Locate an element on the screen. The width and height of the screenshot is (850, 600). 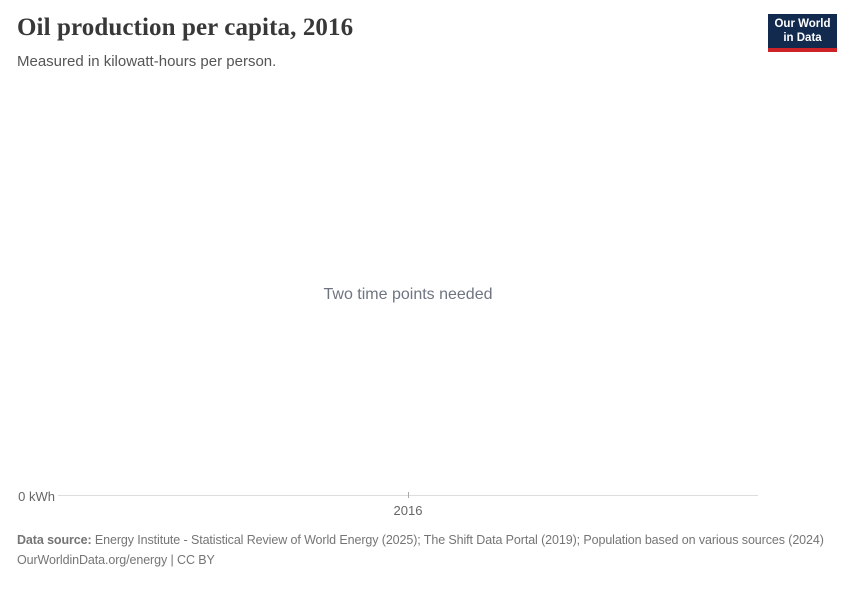
x-axis-tick is located at coordinates (408, 495).